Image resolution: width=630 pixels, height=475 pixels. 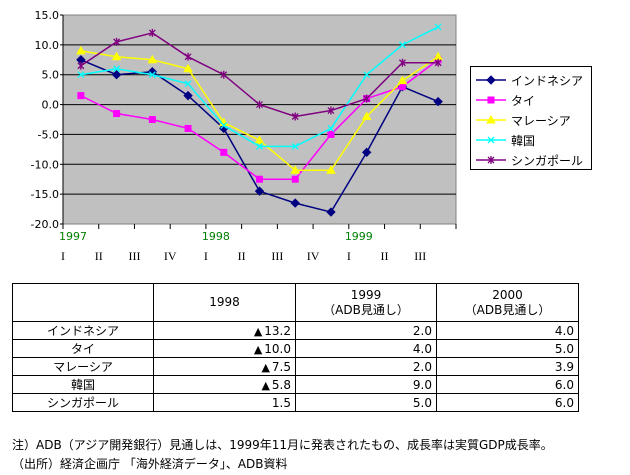 What do you see at coordinates (83, 366) in the screenshot?
I see `row-name: マレーシア` at bounding box center [83, 366].